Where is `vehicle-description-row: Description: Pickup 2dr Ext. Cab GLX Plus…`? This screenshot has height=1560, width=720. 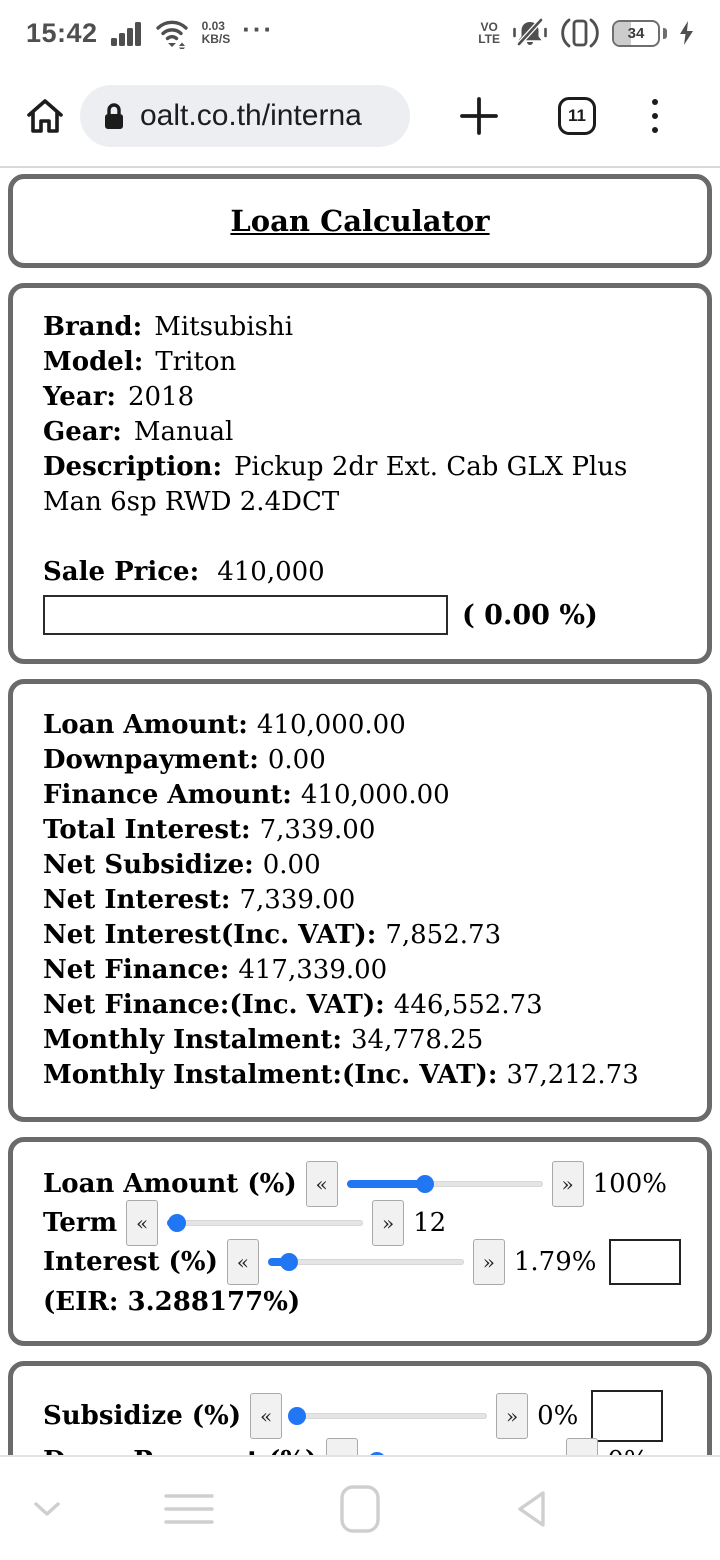 vehicle-description-row: Description: Pickup 2dr Ext. Cab GLX Plus… is located at coordinates (335, 484).